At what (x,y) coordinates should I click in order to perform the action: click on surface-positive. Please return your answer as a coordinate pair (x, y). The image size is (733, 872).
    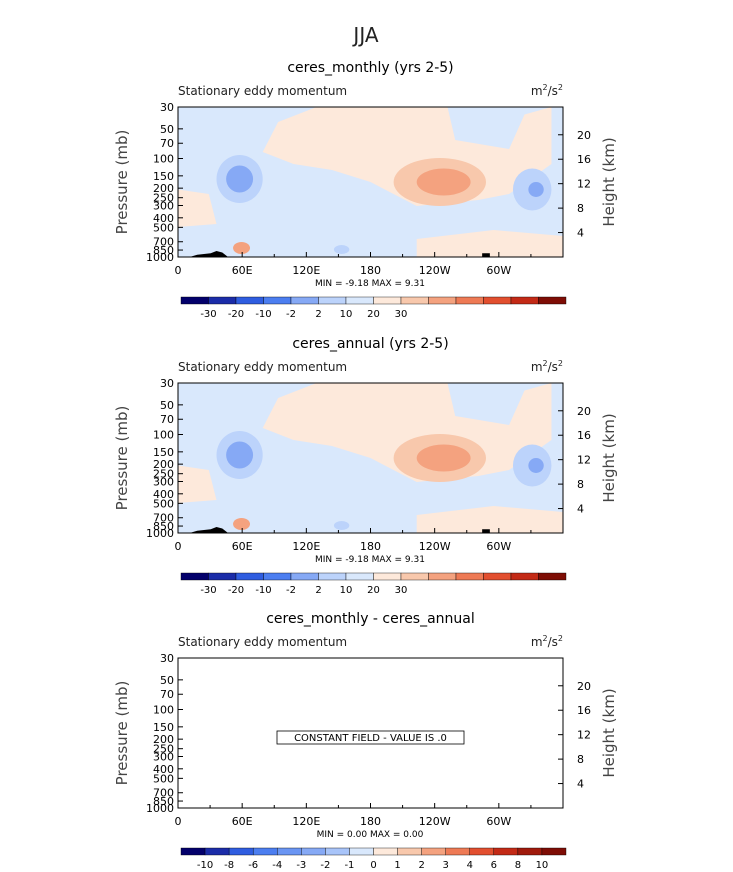
    Looking at the image, I should click on (241, 524).